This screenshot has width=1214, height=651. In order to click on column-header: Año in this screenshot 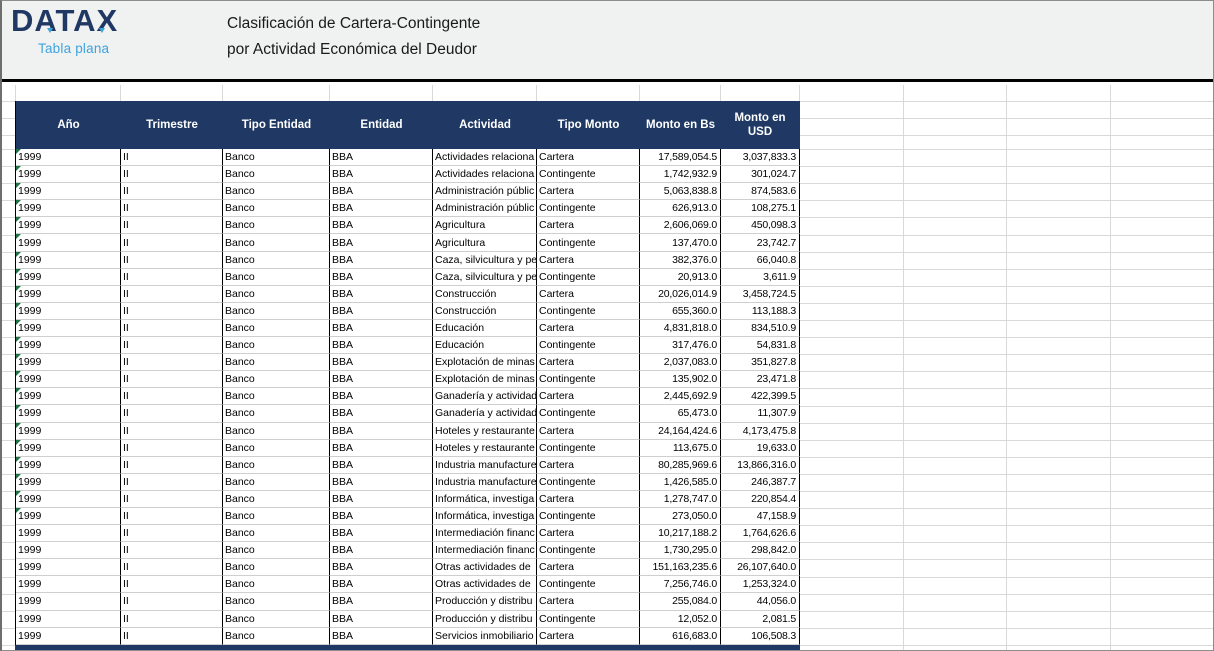, I will do `click(68, 125)`.